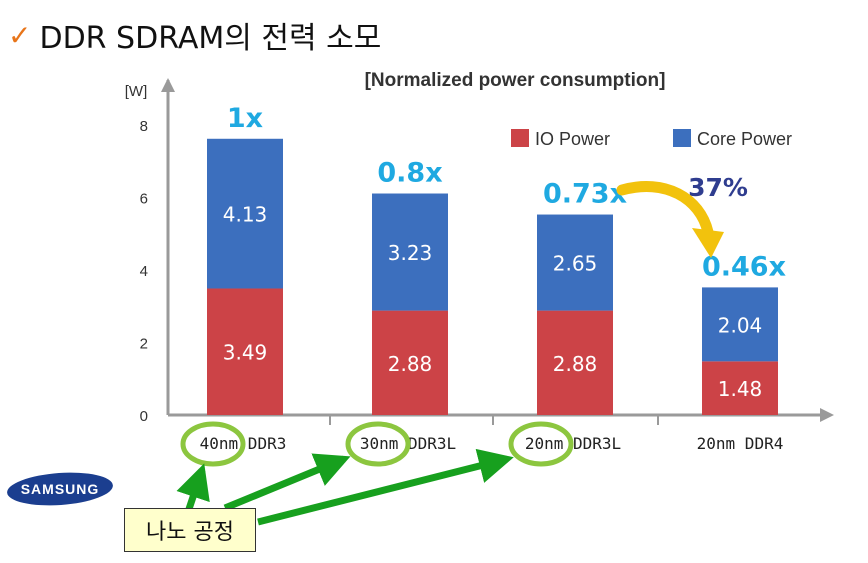  I want to click on y-axis-arrowhead, so click(168, 85).